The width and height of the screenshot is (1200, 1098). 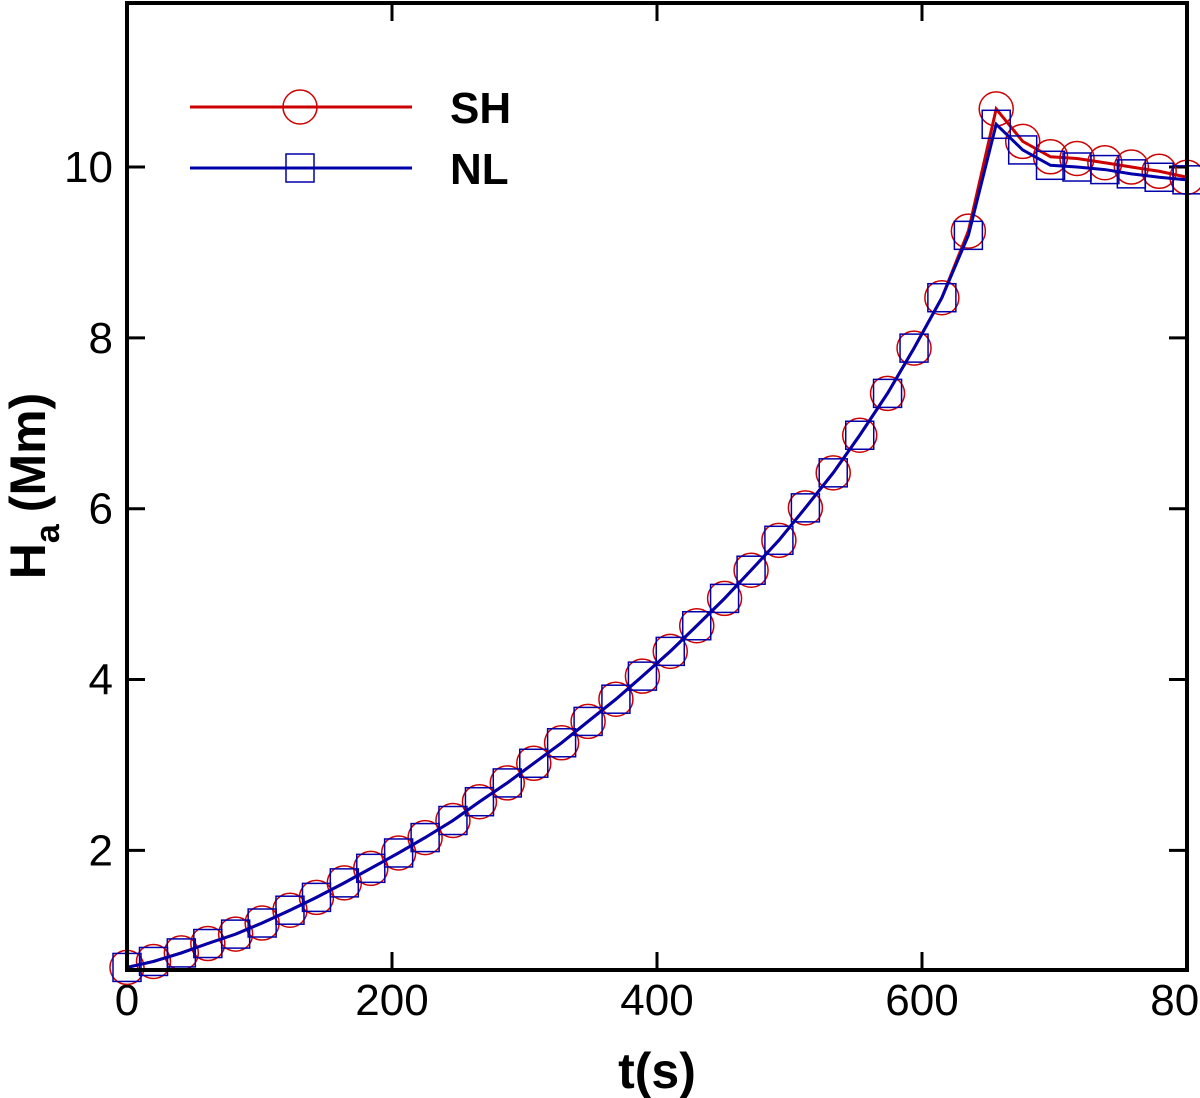 What do you see at coordinates (101, 338) in the screenshot?
I see `y-tick-label: 8` at bounding box center [101, 338].